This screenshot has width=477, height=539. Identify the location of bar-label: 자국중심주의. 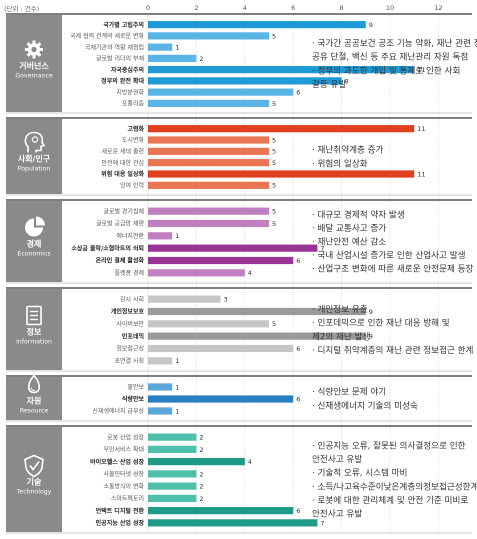
(127, 70).